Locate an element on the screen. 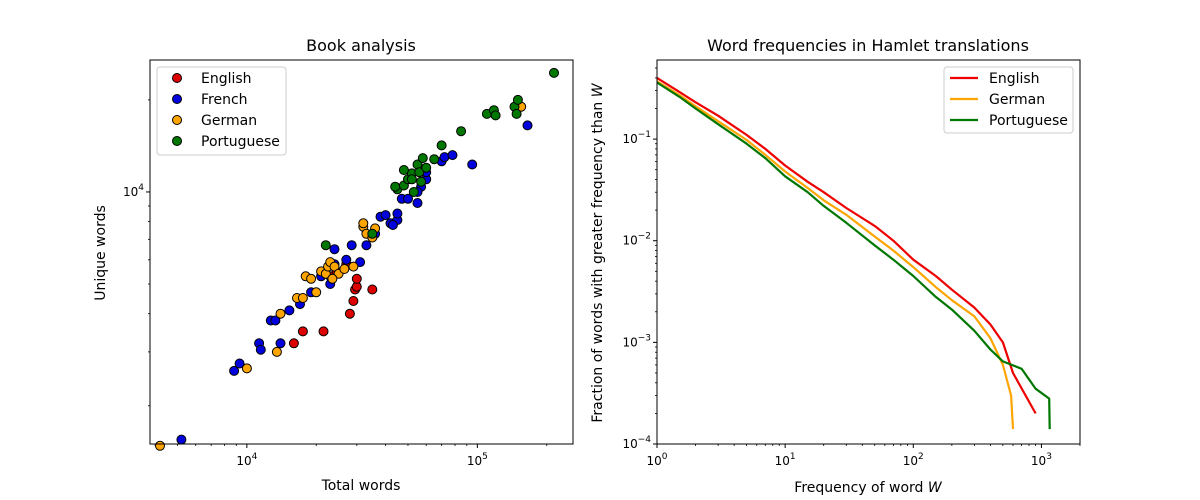 Image resolution: width=1200 pixels, height=500 pixels. tick-label-exponent: 2 is located at coordinates (921, 457).